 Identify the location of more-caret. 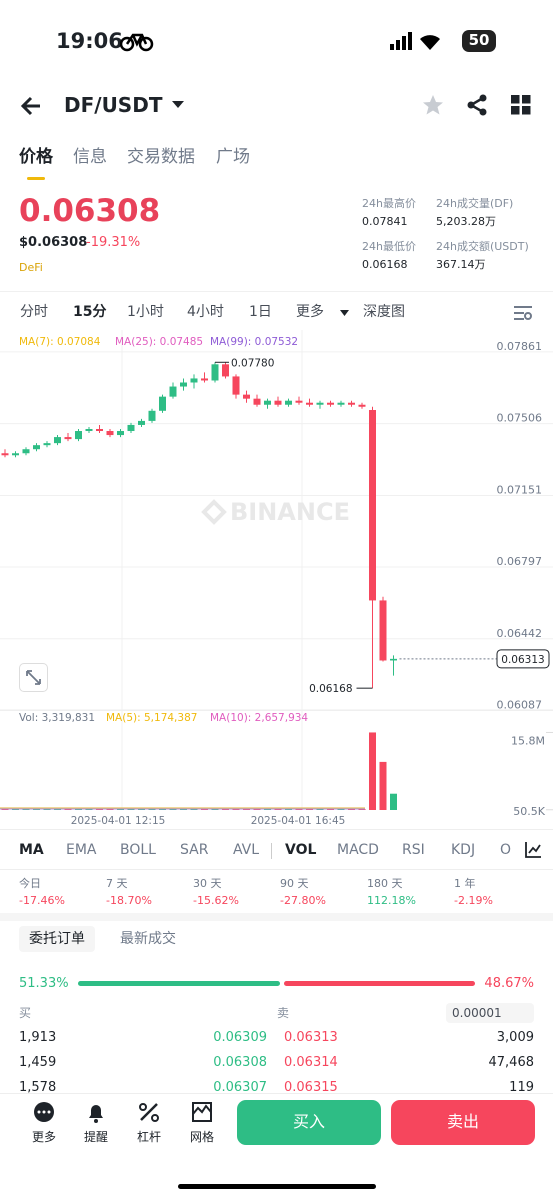
(344, 313).